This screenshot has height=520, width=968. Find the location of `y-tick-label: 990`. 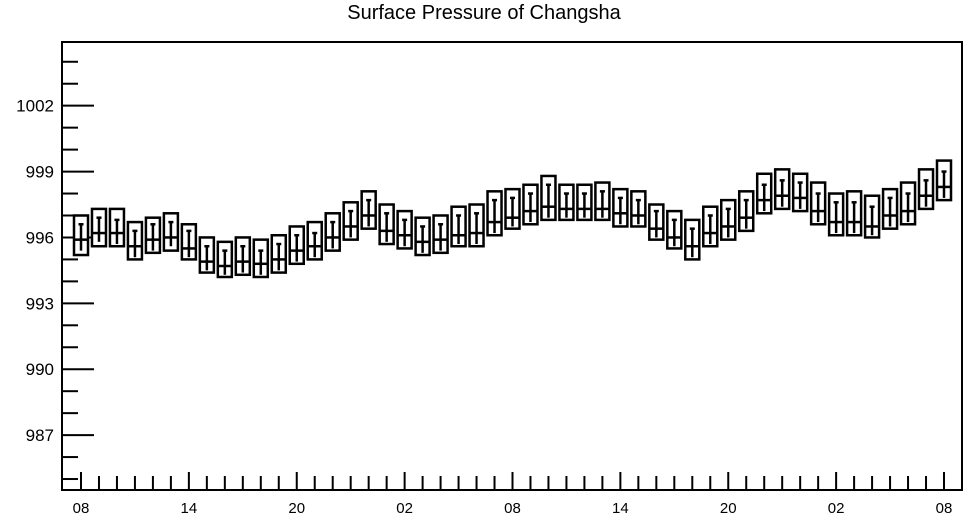

y-tick-label: 990 is located at coordinates (40, 369).